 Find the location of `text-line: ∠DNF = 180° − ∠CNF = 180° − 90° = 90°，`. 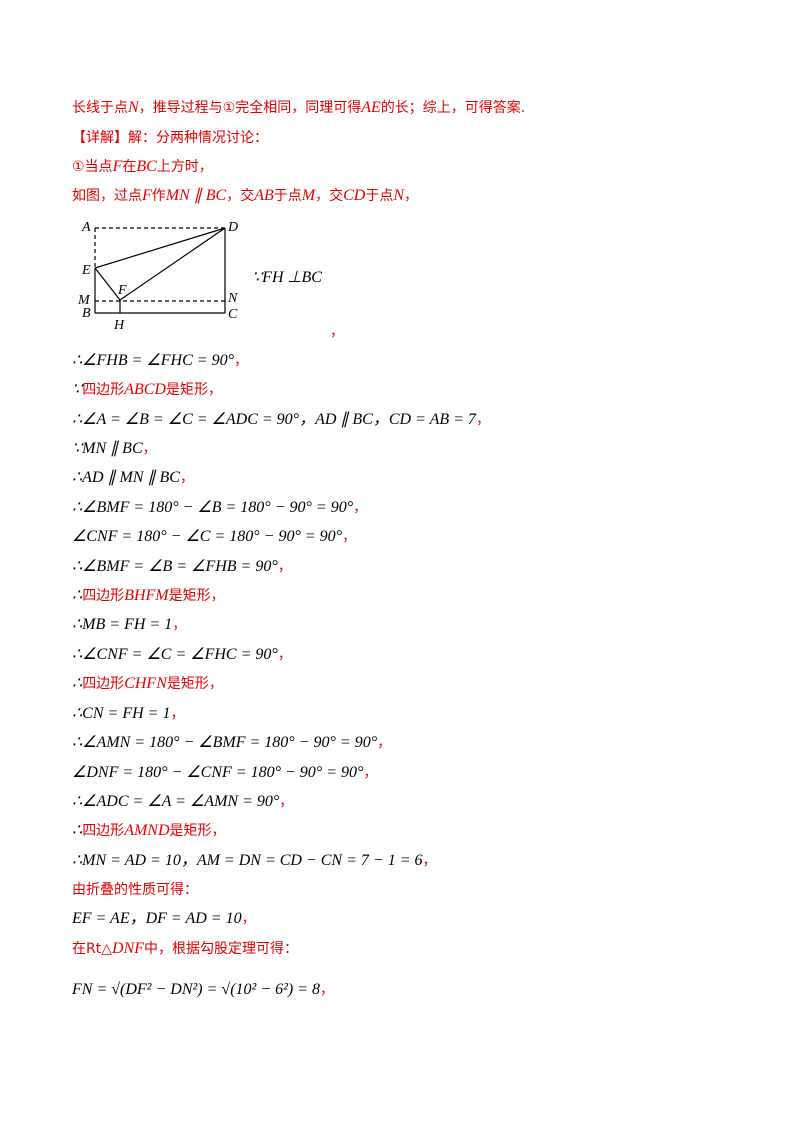

text-line: ∠DNF = 180° − ∠CNF = 180° − 90° = 90°， is located at coordinates (224, 773).